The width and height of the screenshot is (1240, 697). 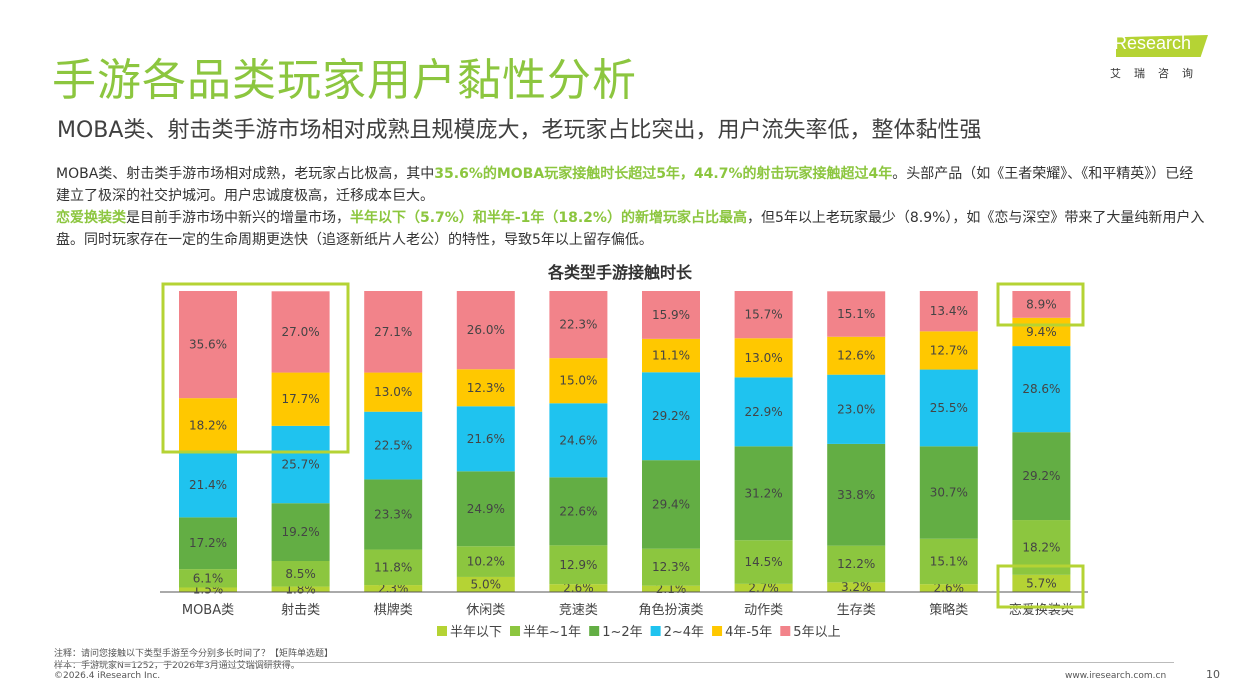 What do you see at coordinates (1213, 674) in the screenshot?
I see `page-number: 10` at bounding box center [1213, 674].